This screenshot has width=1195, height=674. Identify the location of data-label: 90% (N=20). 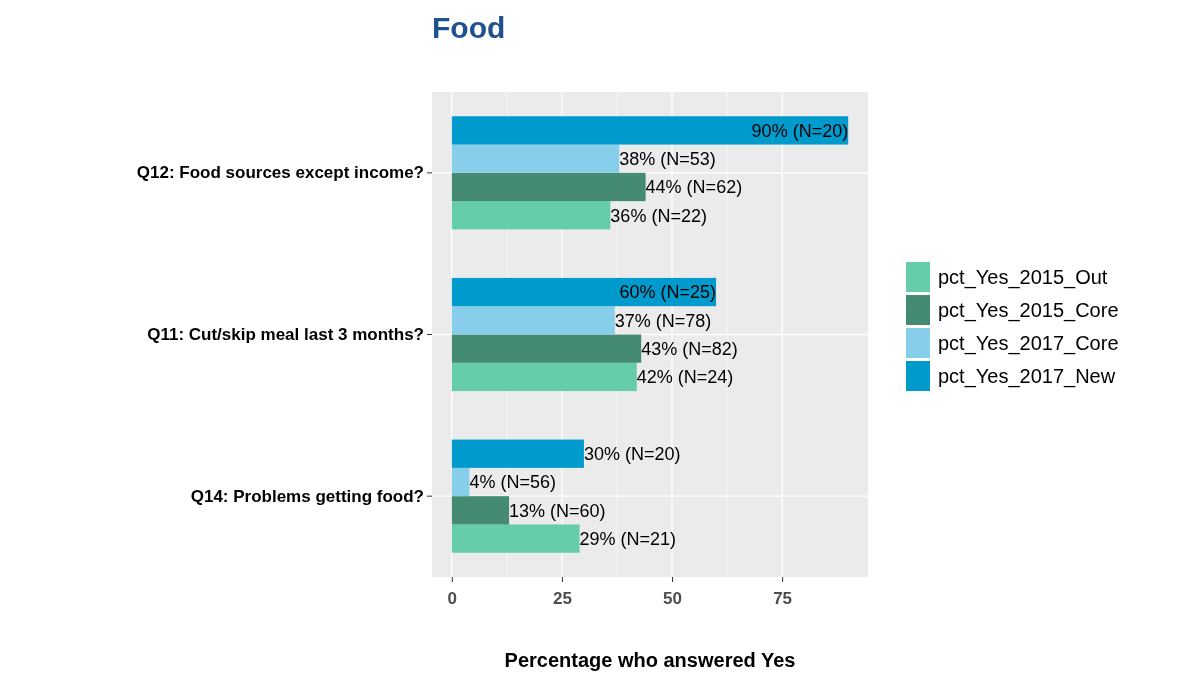
(800, 130).